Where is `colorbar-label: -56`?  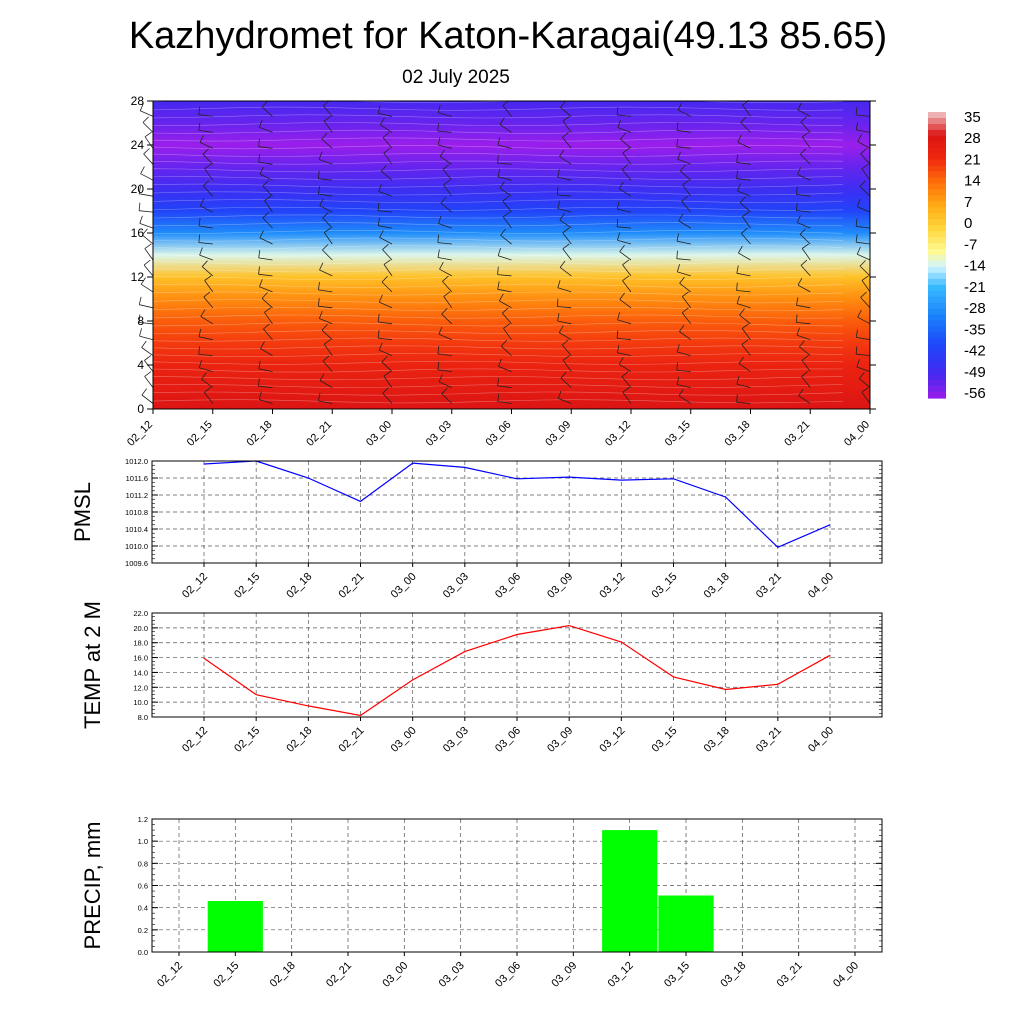 colorbar-label: -56 is located at coordinates (975, 393).